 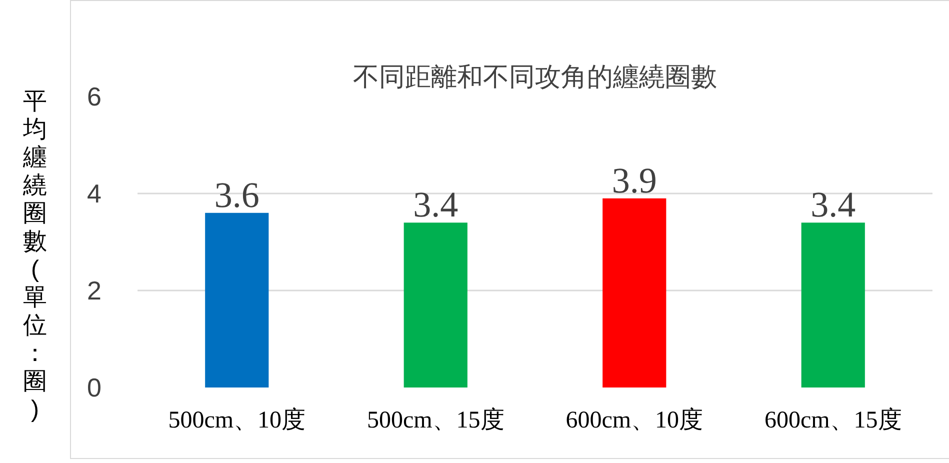 I want to click on x-tick-label: 600cm、10度, so click(x=635, y=420).